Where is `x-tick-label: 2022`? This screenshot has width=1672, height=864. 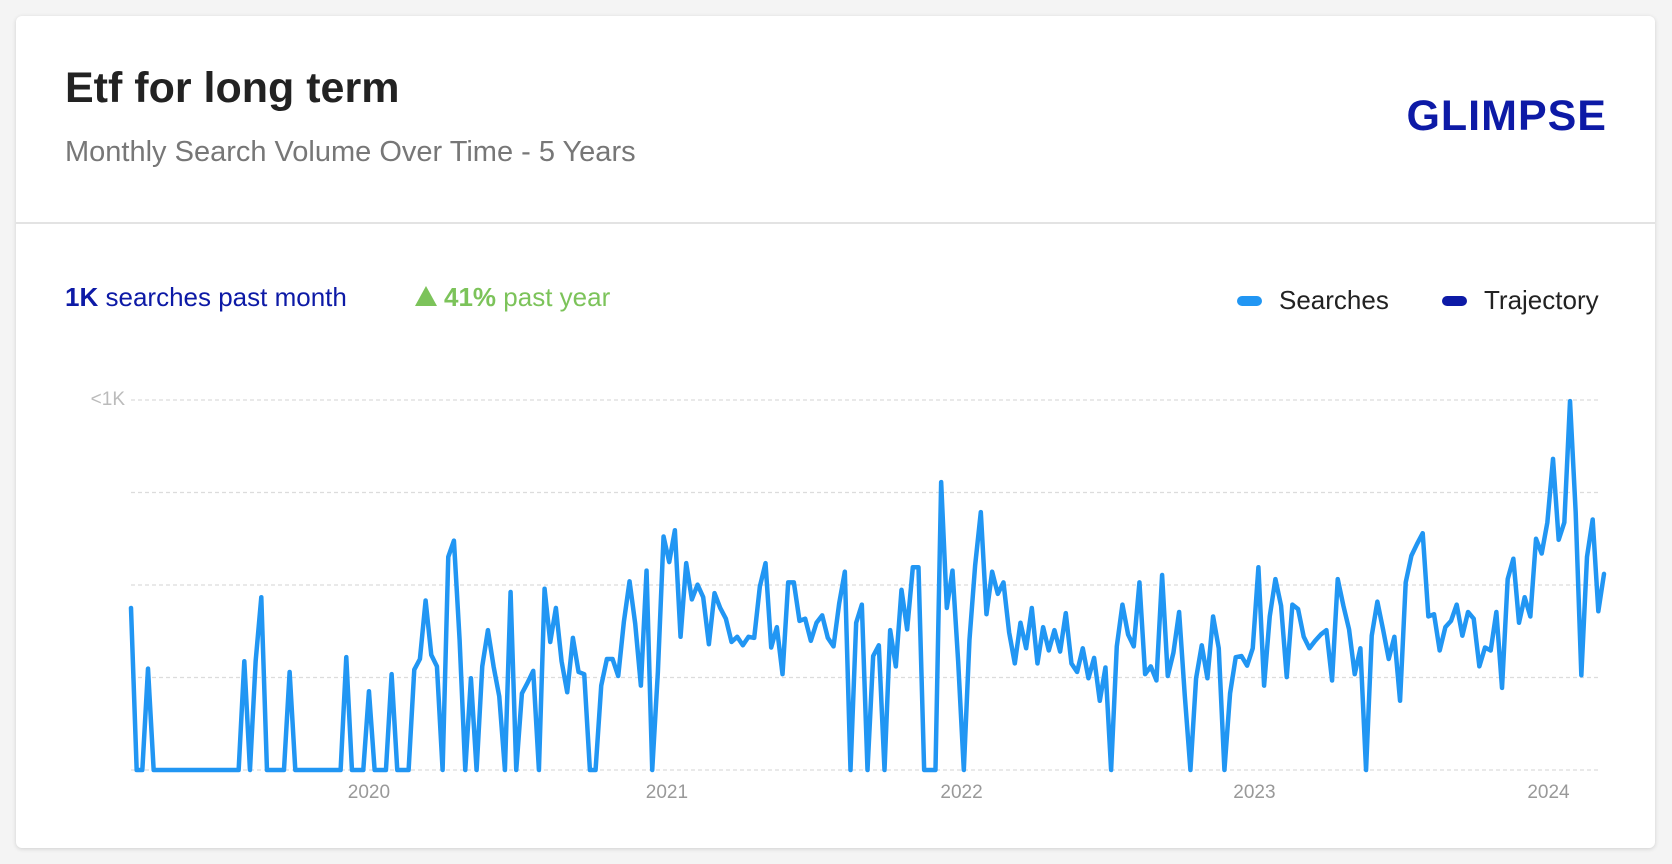
x-tick-label: 2022 is located at coordinates (961, 792).